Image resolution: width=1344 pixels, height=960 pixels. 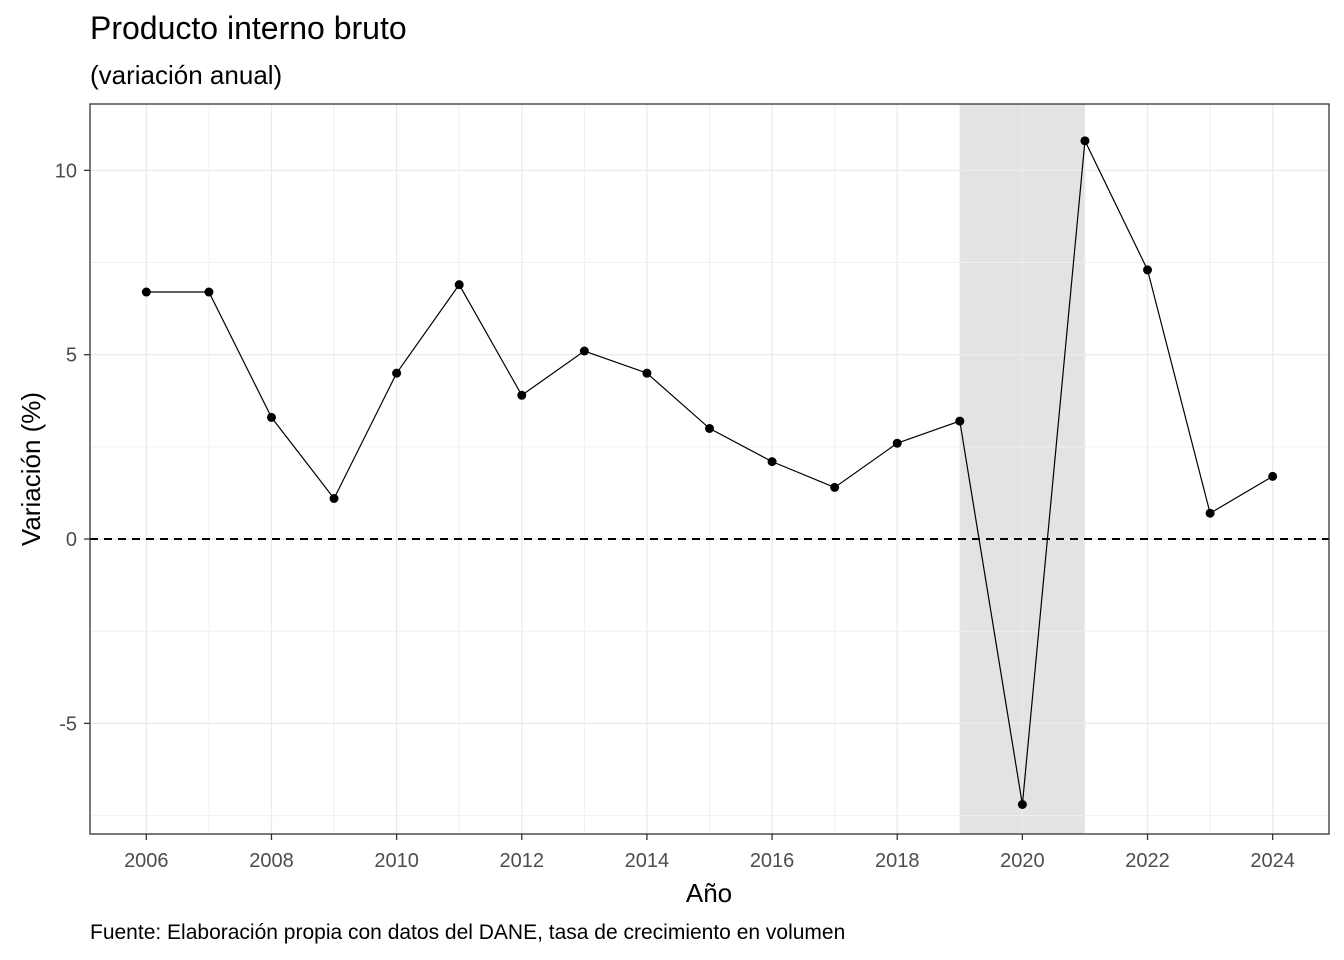 I want to click on x-axis-title: Año, so click(x=709, y=893).